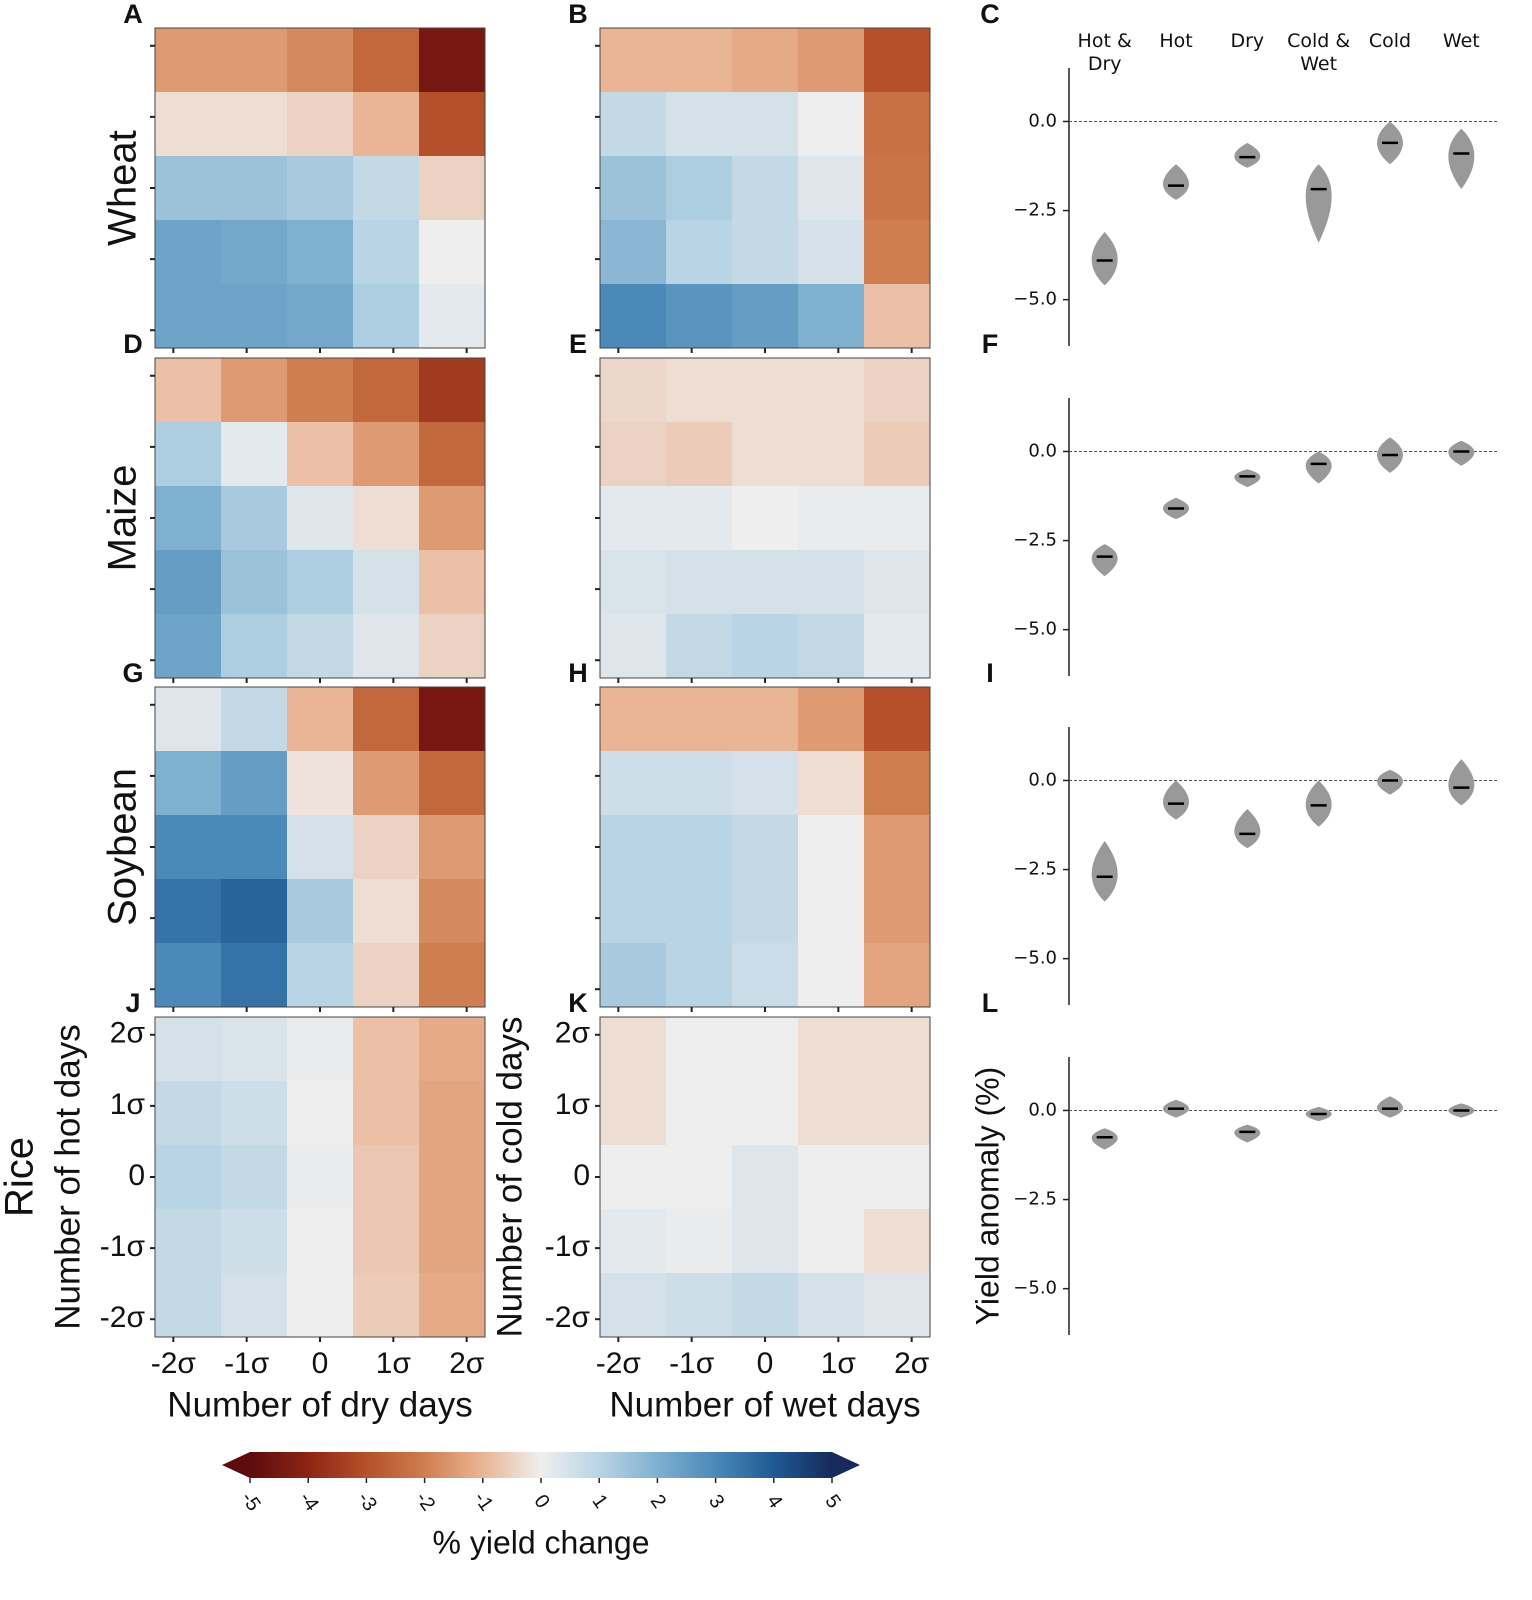  I want to click on panel-letter: I, so click(990, 673).